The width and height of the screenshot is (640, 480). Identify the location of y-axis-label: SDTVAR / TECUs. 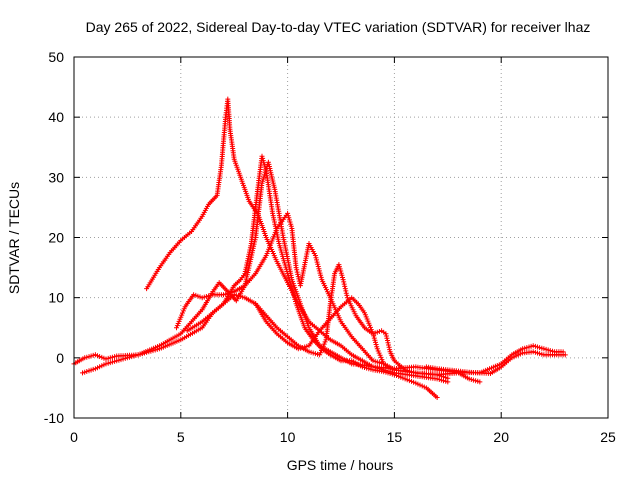
(14, 238).